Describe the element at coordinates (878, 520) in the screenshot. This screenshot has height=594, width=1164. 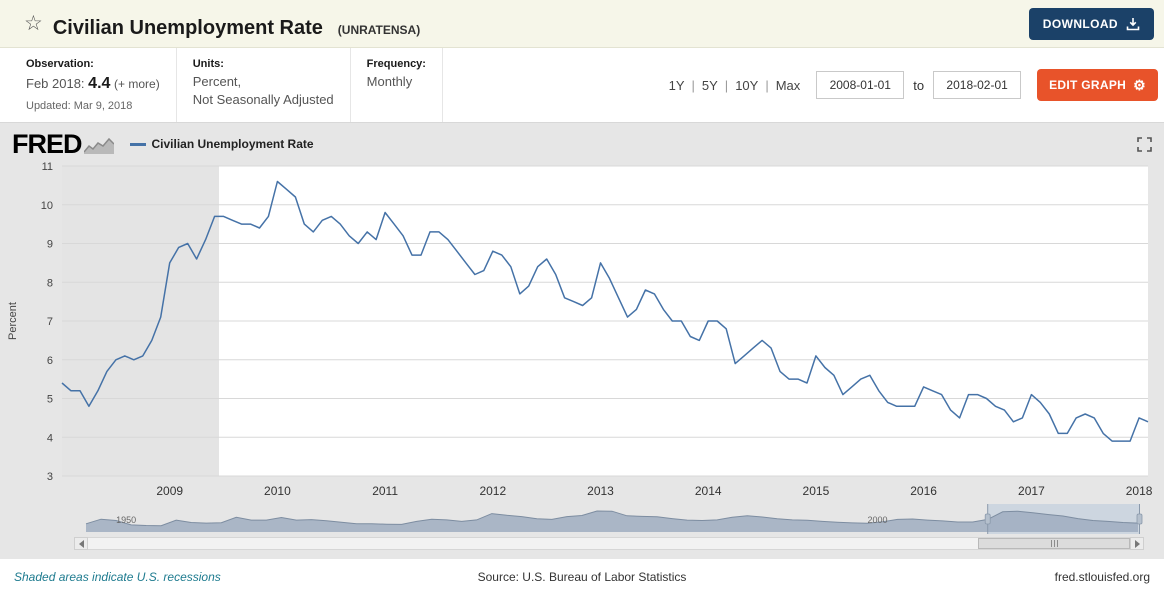
I see `svg-text: 2000` at that location.